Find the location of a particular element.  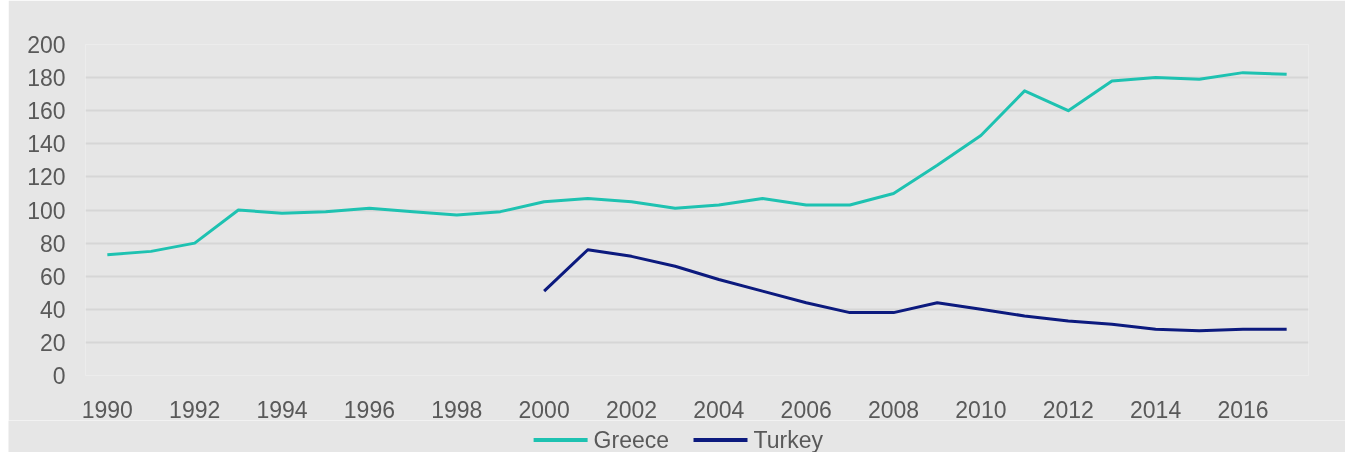

y-tick-label: 120 is located at coordinates (46, 177).